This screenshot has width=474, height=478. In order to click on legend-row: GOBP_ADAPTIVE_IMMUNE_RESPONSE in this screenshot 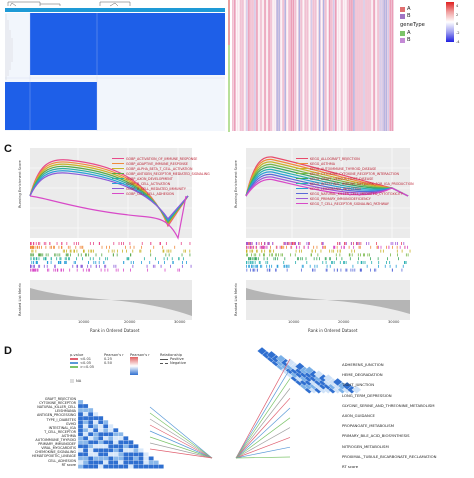, I will do `click(161, 163)`.